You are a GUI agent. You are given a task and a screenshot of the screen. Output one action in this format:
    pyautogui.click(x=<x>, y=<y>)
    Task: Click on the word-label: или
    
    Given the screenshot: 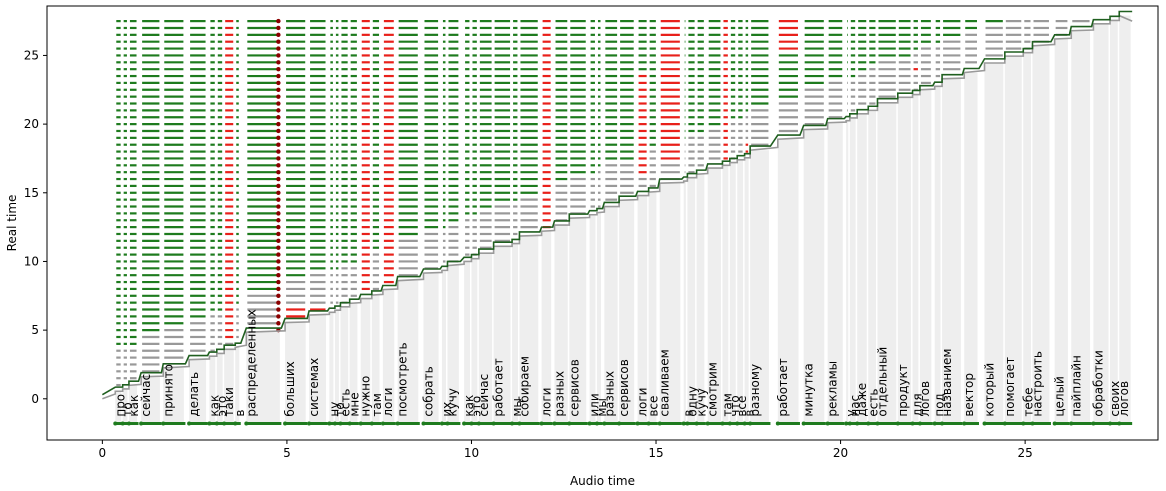 What is the action you would take?
    pyautogui.click(x=595, y=404)
    